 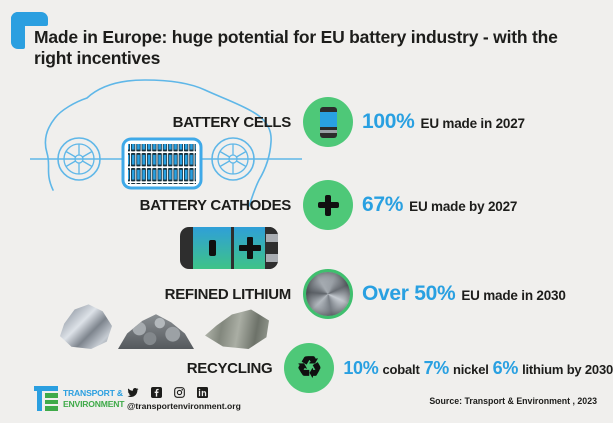 I want to click on website-link: @transportenvironment.org, so click(x=184, y=406).